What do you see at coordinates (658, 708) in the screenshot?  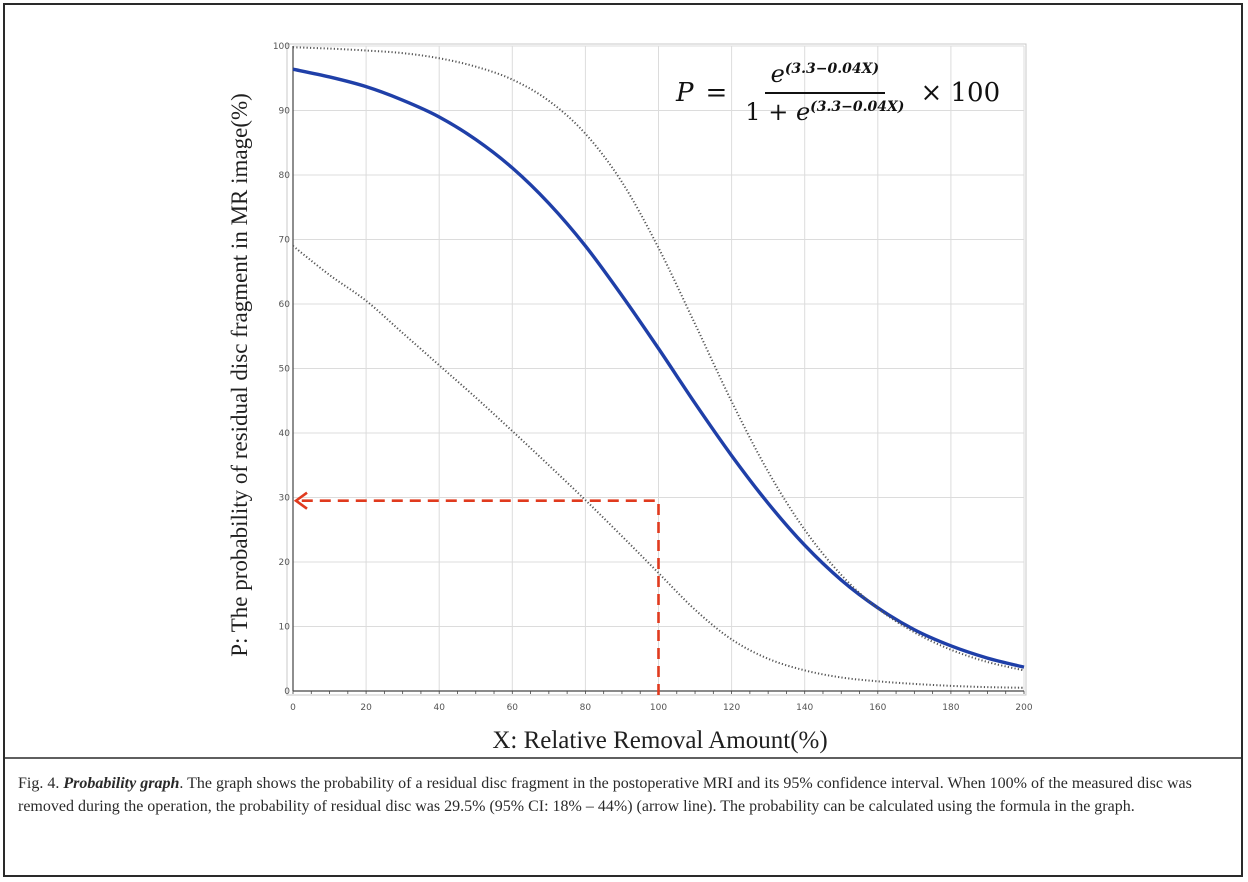 I see `x-tick-label: 100` at bounding box center [658, 708].